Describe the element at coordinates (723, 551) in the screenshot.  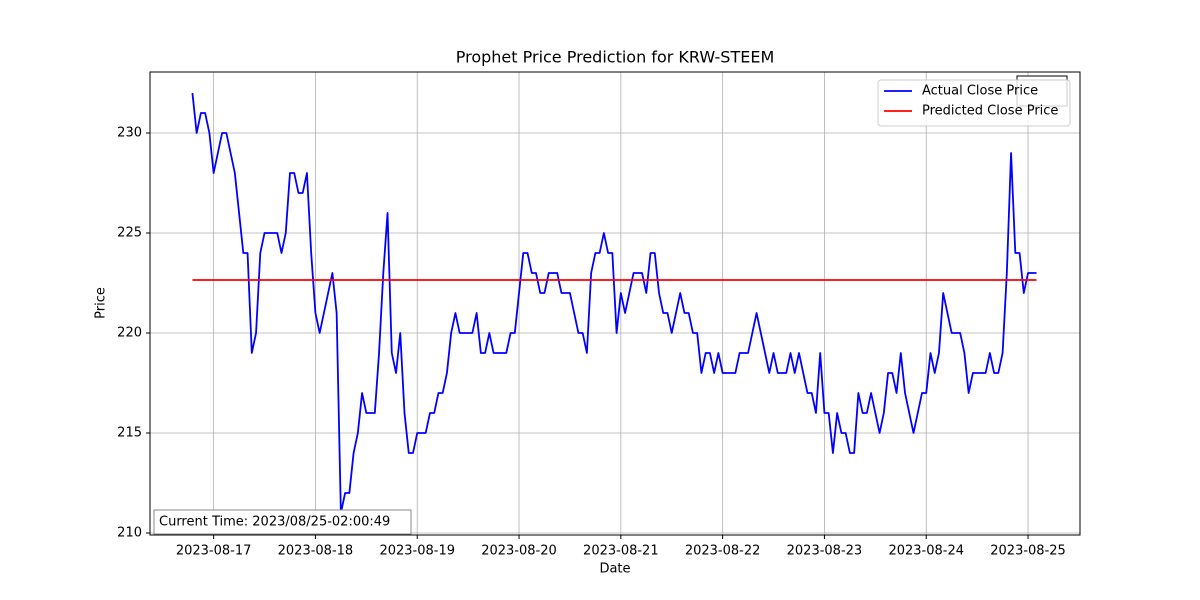
I see `x-tick-label: 2023-08-22` at that location.